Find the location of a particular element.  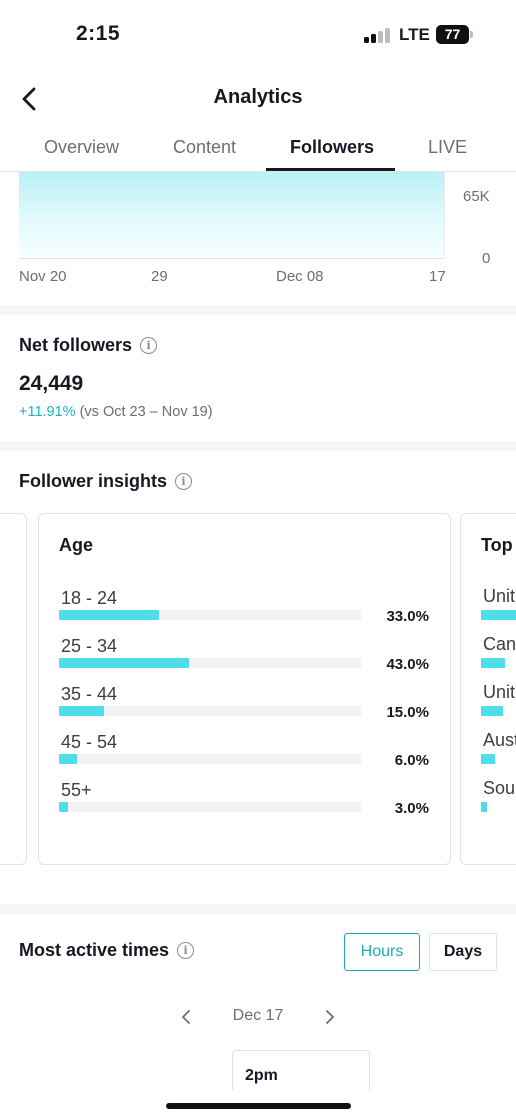

active-tab-indicator is located at coordinates (330, 169).